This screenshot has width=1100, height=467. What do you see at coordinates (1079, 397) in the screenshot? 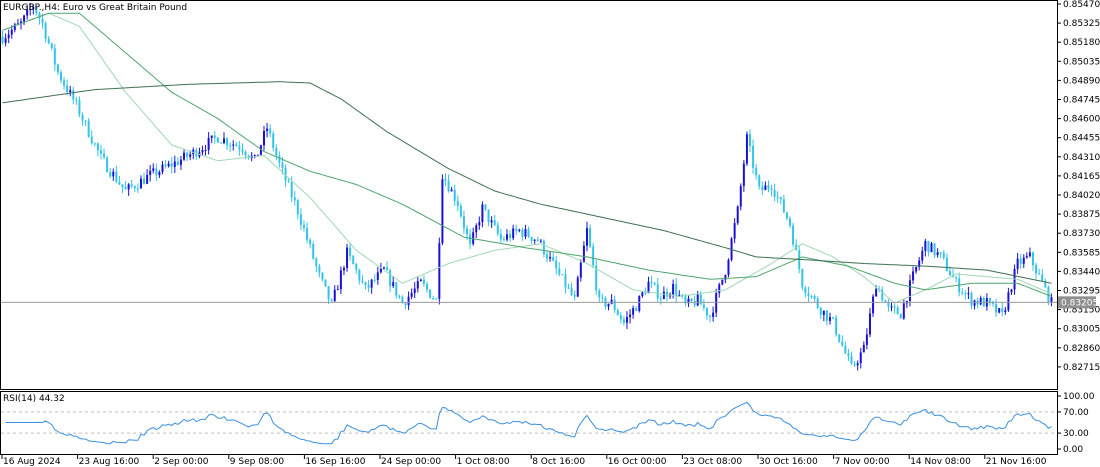
I see `rsi-tick-label: 100.00` at bounding box center [1079, 397].